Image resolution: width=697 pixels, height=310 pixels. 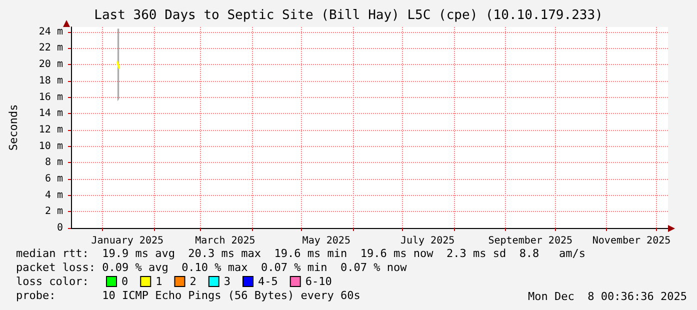 What do you see at coordinates (53, 195) in the screenshot?
I see `y-tick-label: 4 m` at bounding box center [53, 195].